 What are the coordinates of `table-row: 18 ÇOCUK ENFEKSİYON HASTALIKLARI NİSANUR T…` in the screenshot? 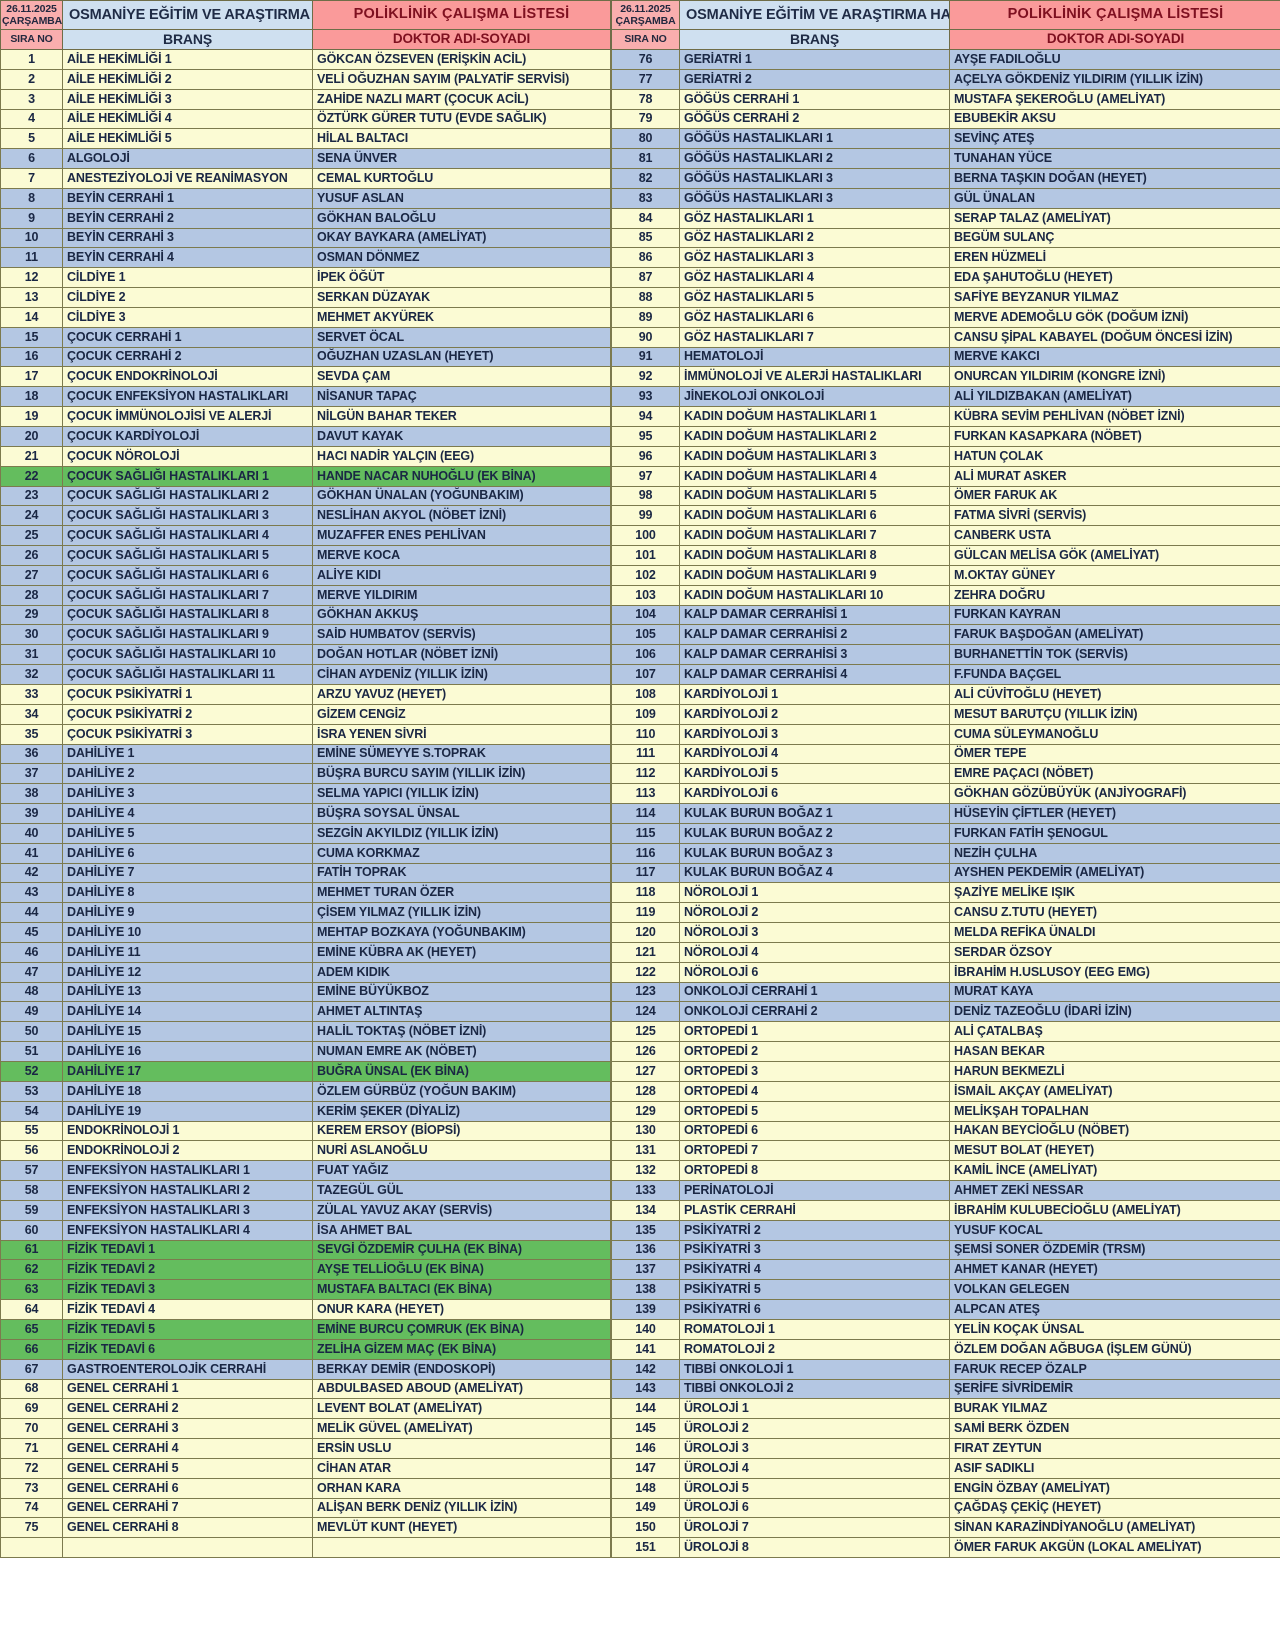 It's located at (305, 397).